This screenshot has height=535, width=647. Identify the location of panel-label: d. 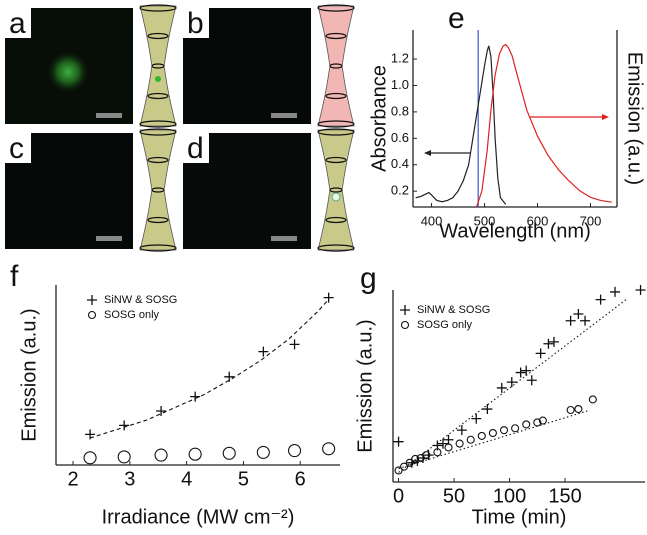
(195, 148).